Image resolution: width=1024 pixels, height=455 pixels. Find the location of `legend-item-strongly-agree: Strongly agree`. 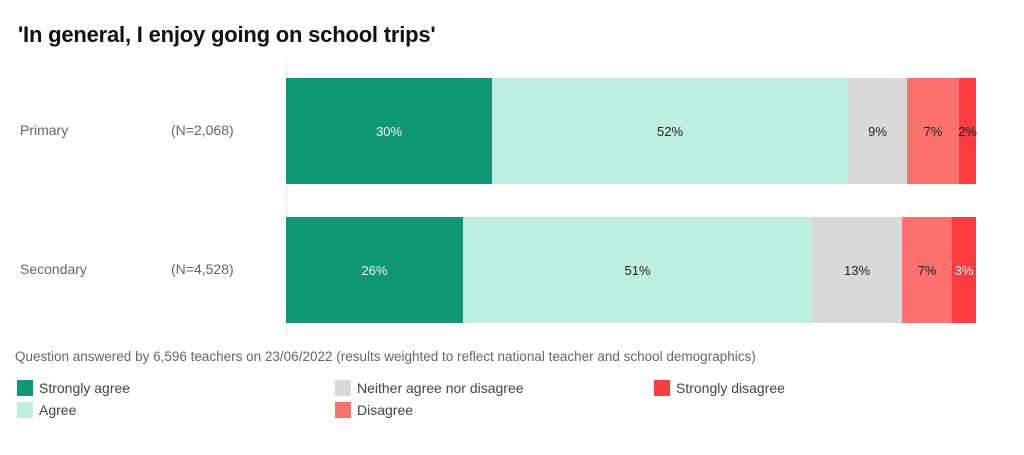

legend-item-strongly-agree: Strongly agree is located at coordinates (73, 388).